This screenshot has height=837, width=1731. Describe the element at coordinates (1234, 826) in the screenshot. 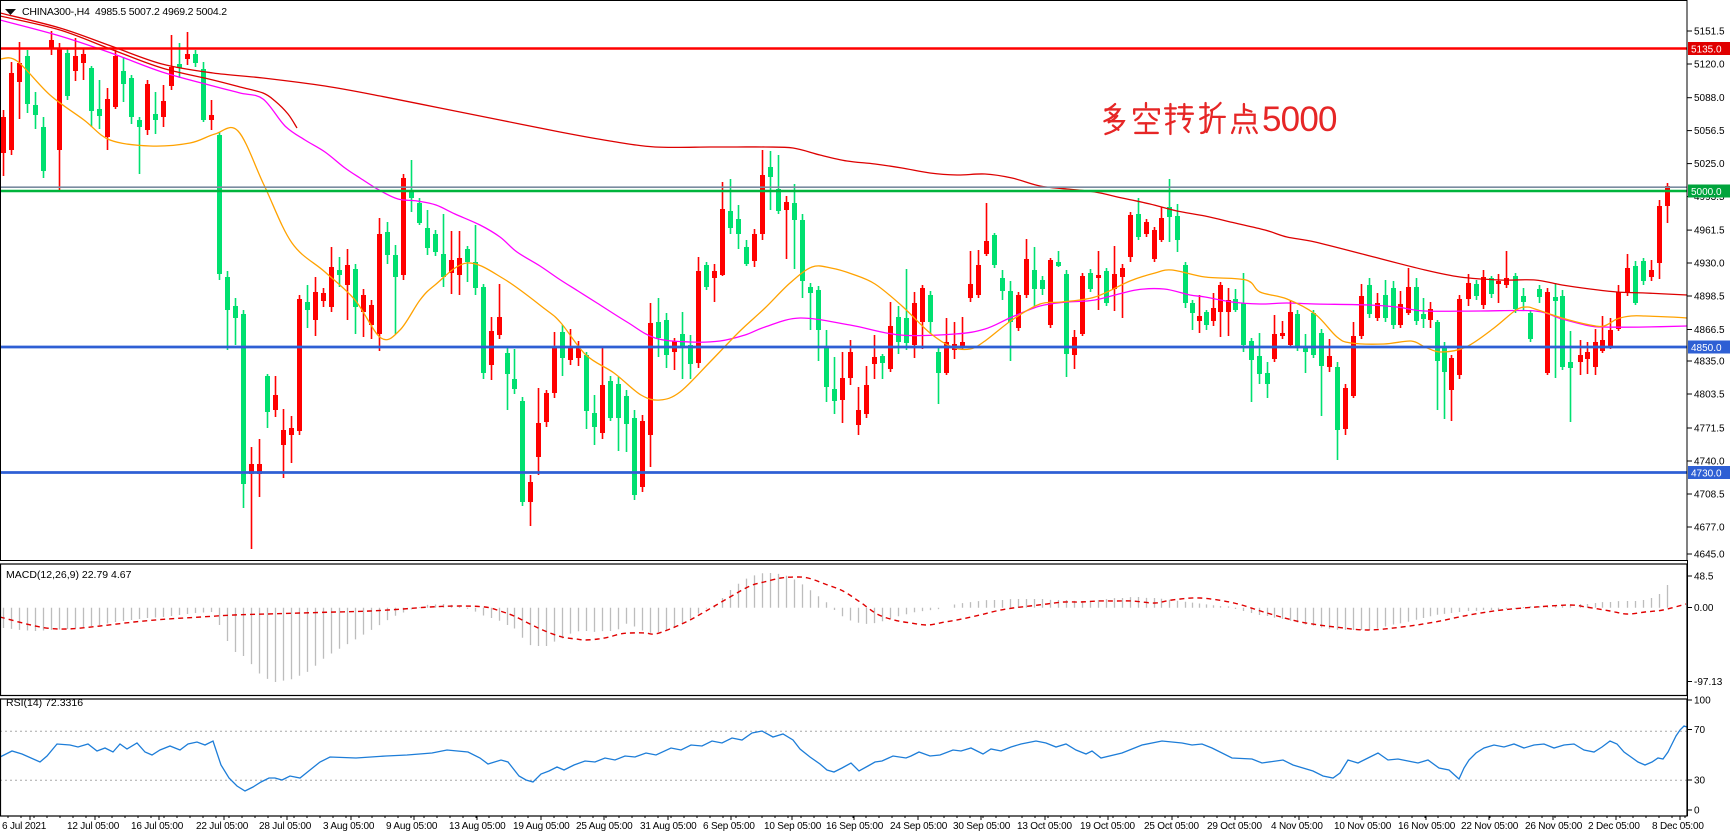

I see `svg-text: 29 Oct 05:00` at that location.